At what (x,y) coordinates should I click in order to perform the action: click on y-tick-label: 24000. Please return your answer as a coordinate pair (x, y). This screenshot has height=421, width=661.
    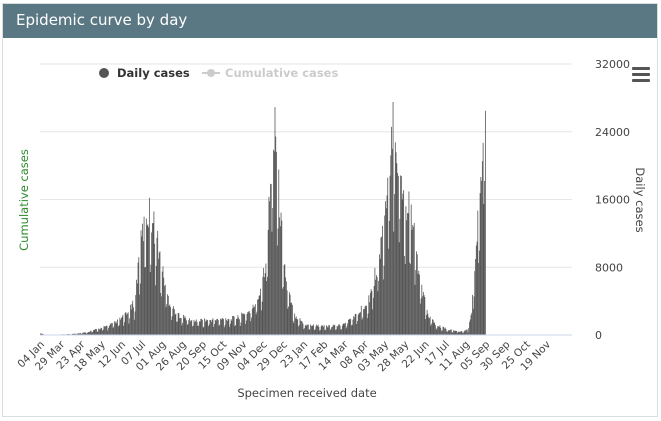
    Looking at the image, I should click on (612, 132).